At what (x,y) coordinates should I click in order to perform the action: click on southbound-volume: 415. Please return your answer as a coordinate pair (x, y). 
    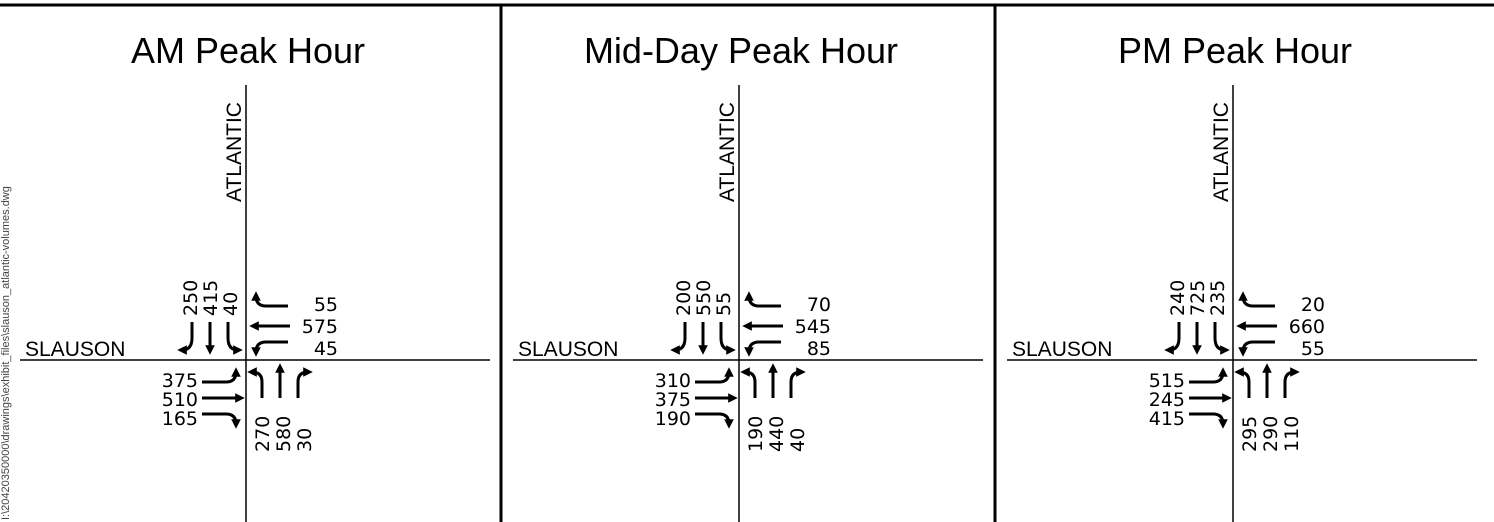
    Looking at the image, I should click on (211, 298).